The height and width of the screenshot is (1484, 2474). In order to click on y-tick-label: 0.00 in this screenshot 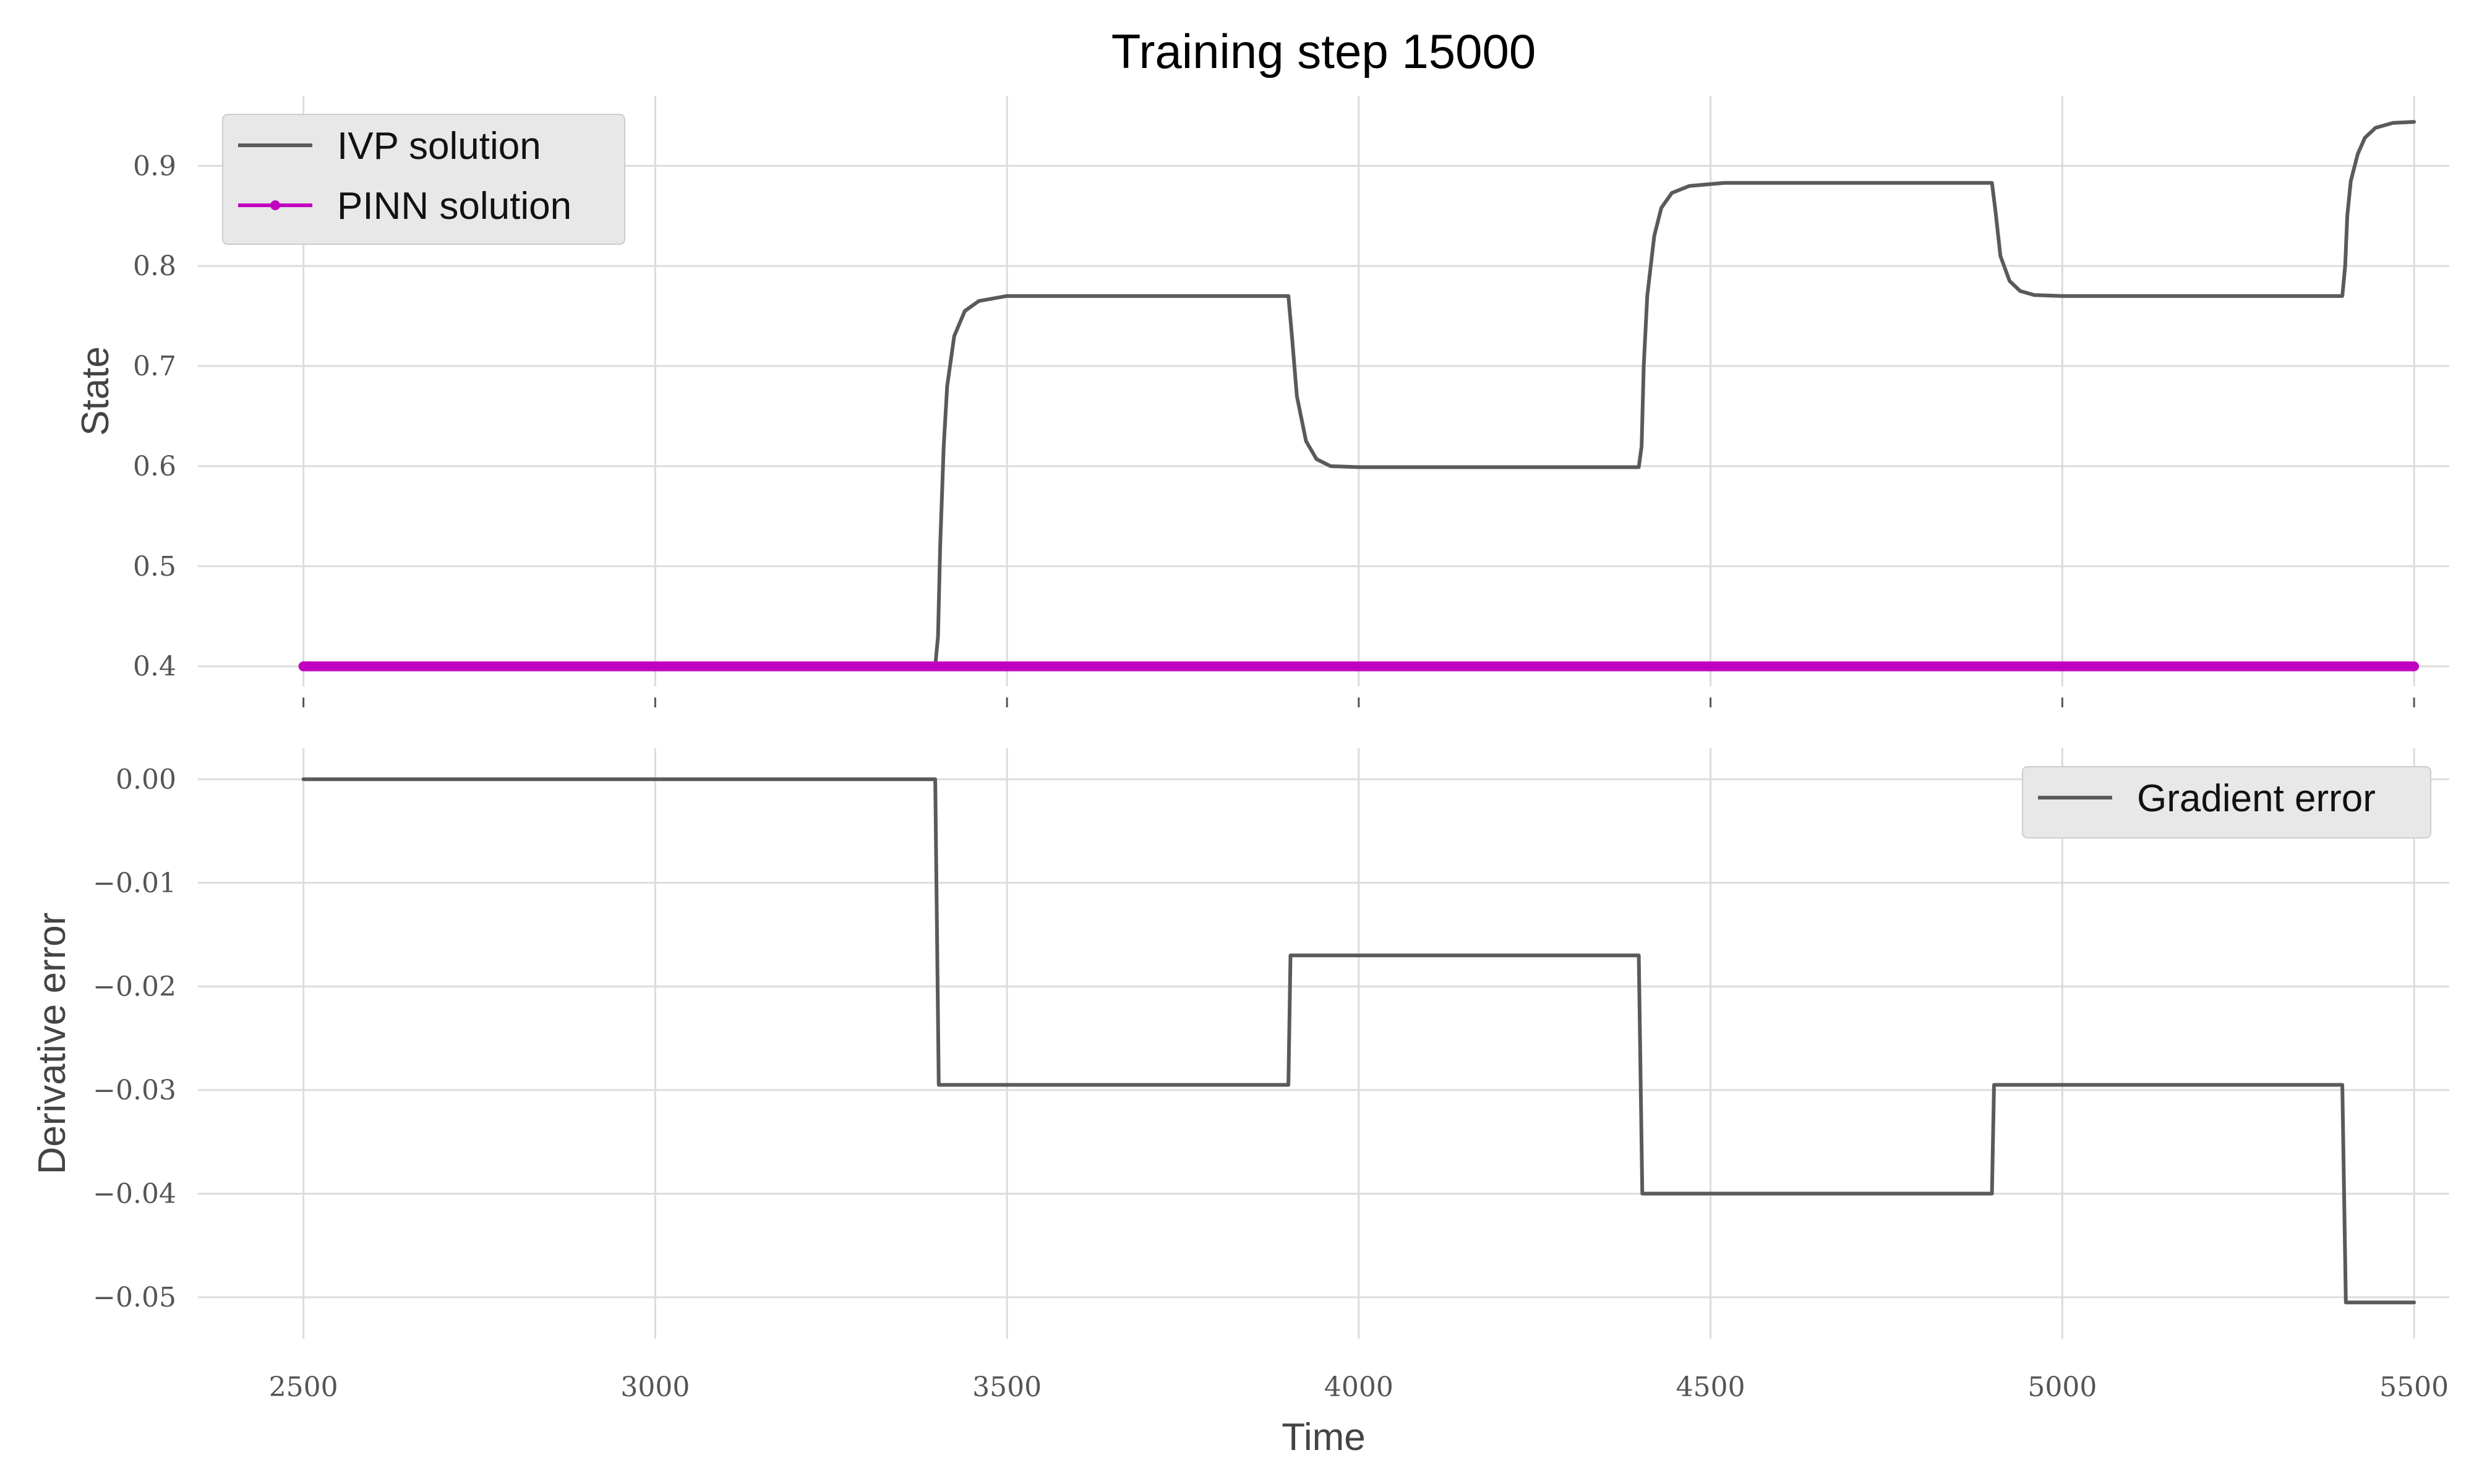, I will do `click(146, 779)`.